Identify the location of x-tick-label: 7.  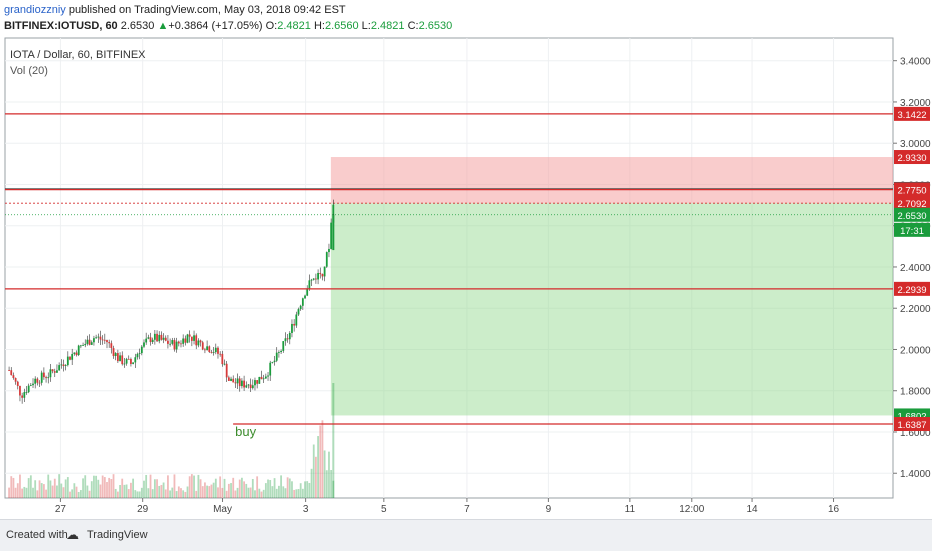
(467, 509).